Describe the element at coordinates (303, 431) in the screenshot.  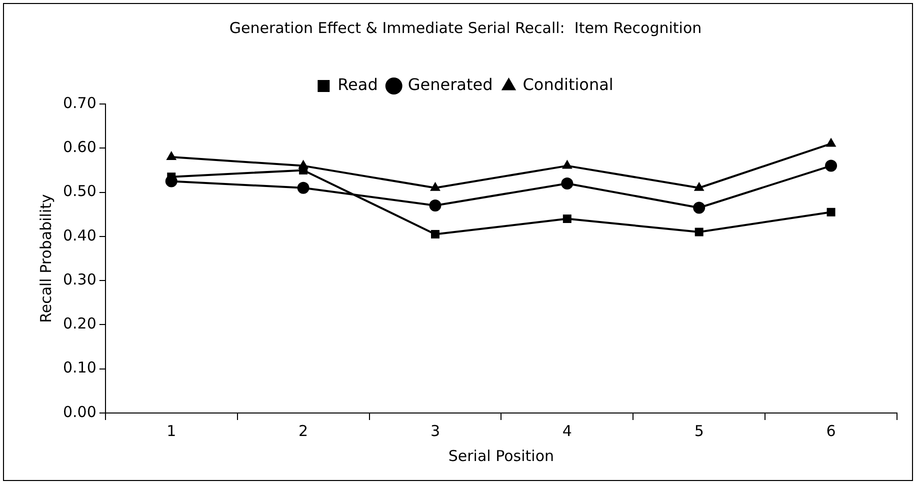
I see `x-tick-label: 2` at that location.